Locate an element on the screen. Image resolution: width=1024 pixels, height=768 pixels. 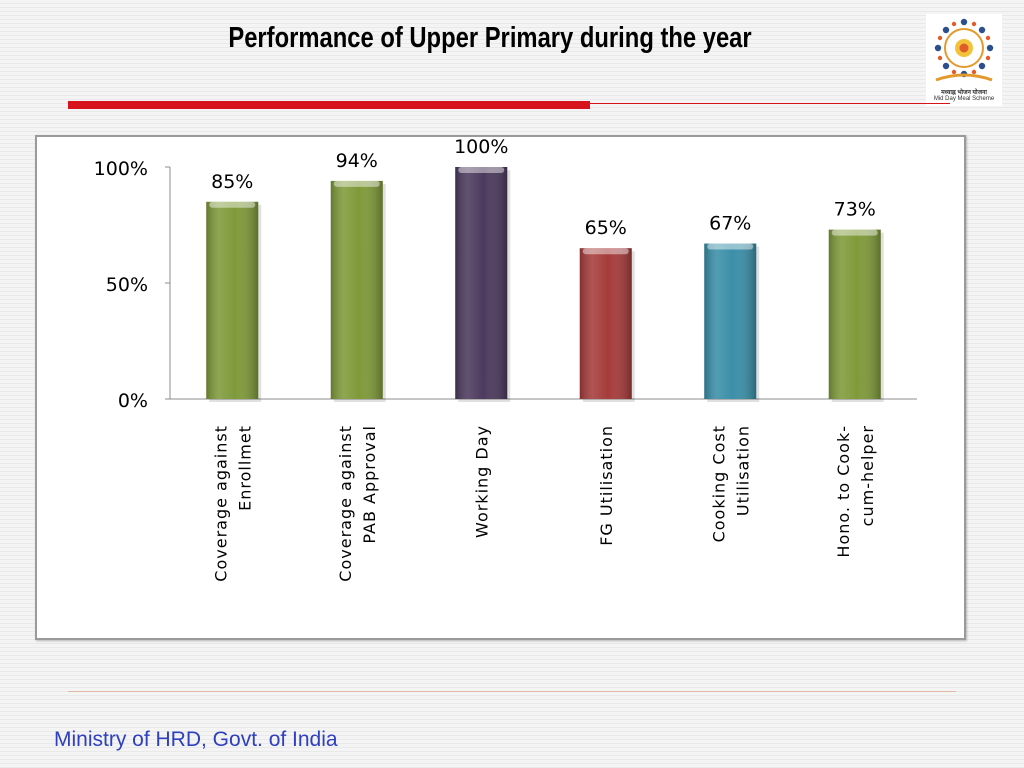
x-tick-label-line: Utilisation is located at coordinates (742, 470).